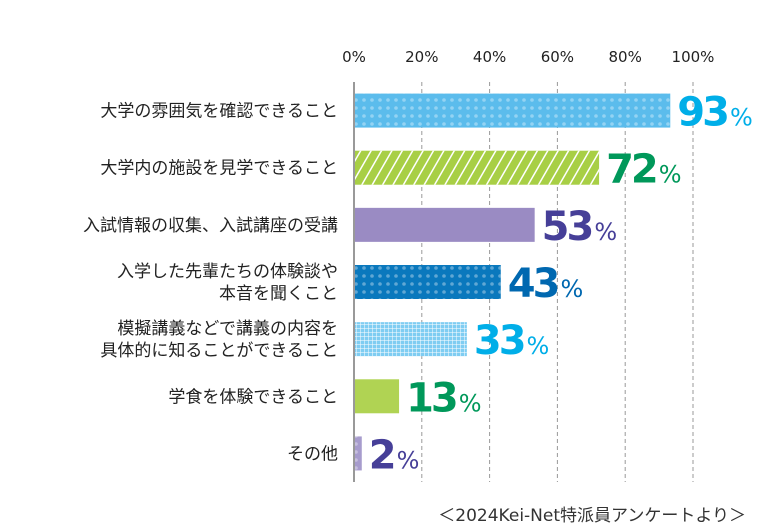  What do you see at coordinates (443, 398) in the screenshot?
I see `value-label: 13%` at bounding box center [443, 398].